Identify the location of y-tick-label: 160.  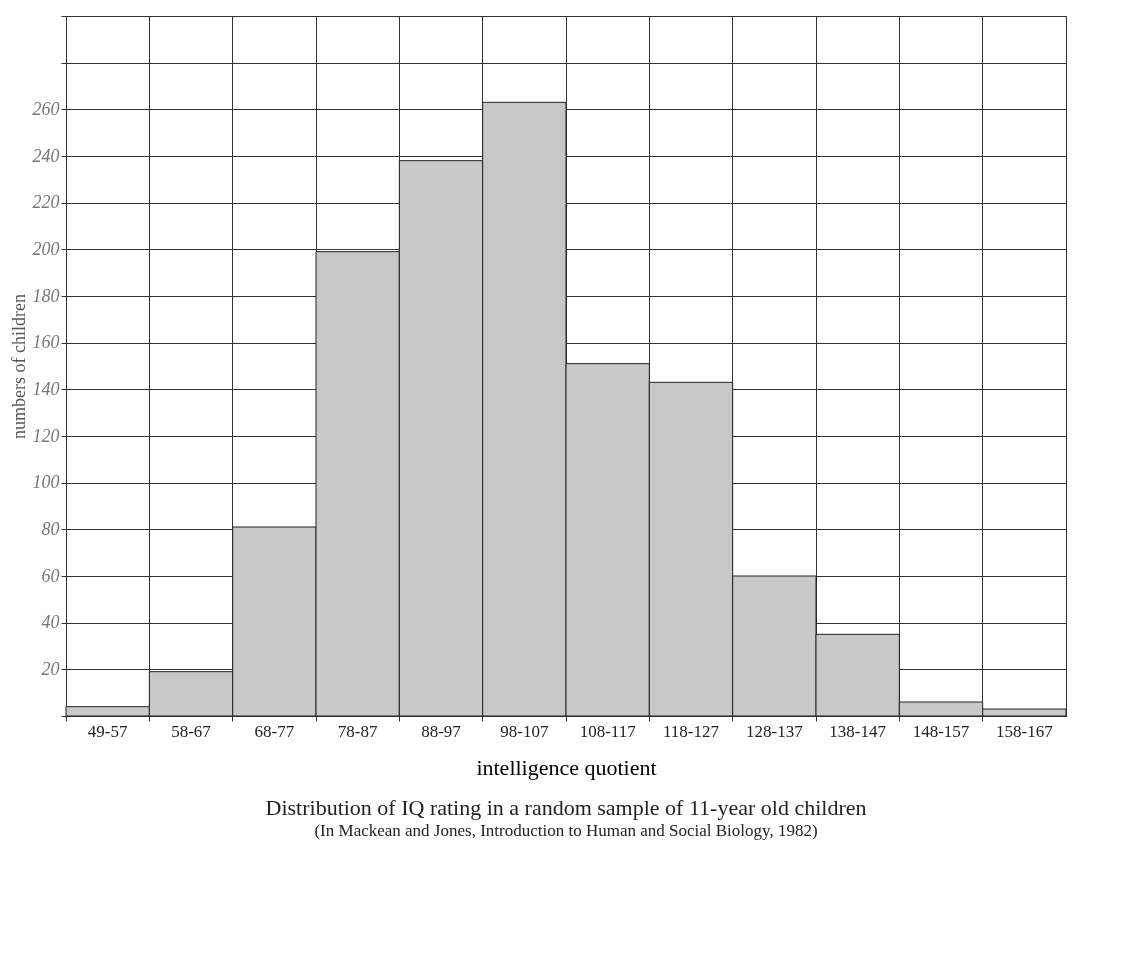
(46, 342).